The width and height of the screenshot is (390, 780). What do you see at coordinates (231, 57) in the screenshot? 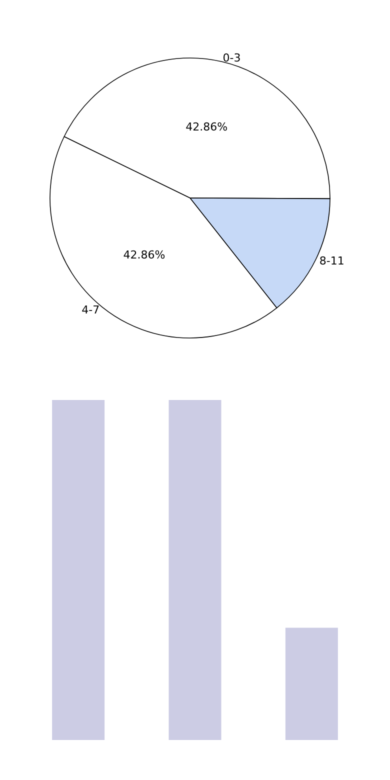
I see `slice-label: 0-3` at bounding box center [231, 57].